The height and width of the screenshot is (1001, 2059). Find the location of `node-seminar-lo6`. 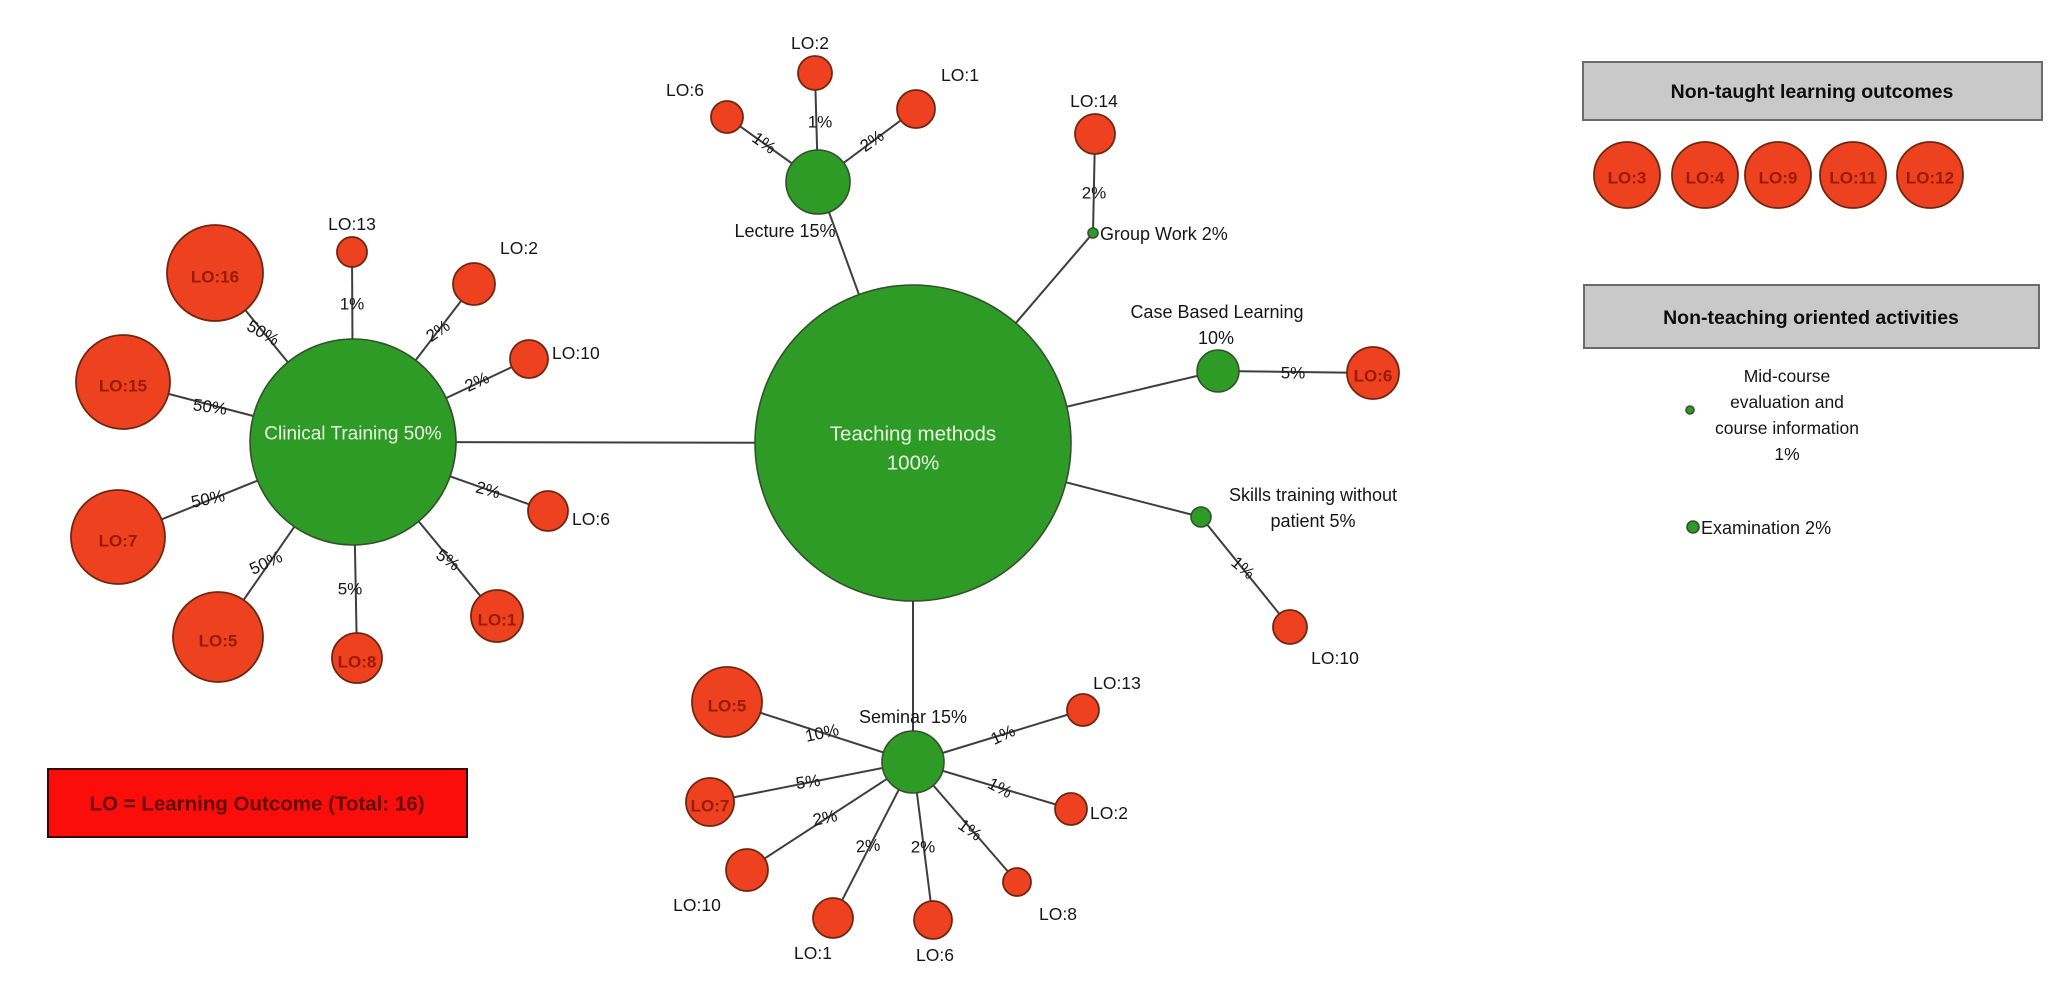

node-seminar-lo6 is located at coordinates (933, 920).